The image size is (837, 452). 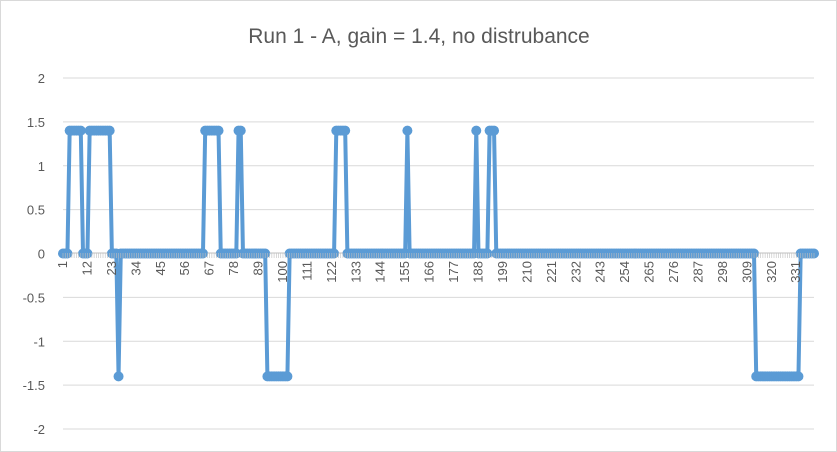 I want to click on x-tick-label: 199, so click(x=502, y=272).